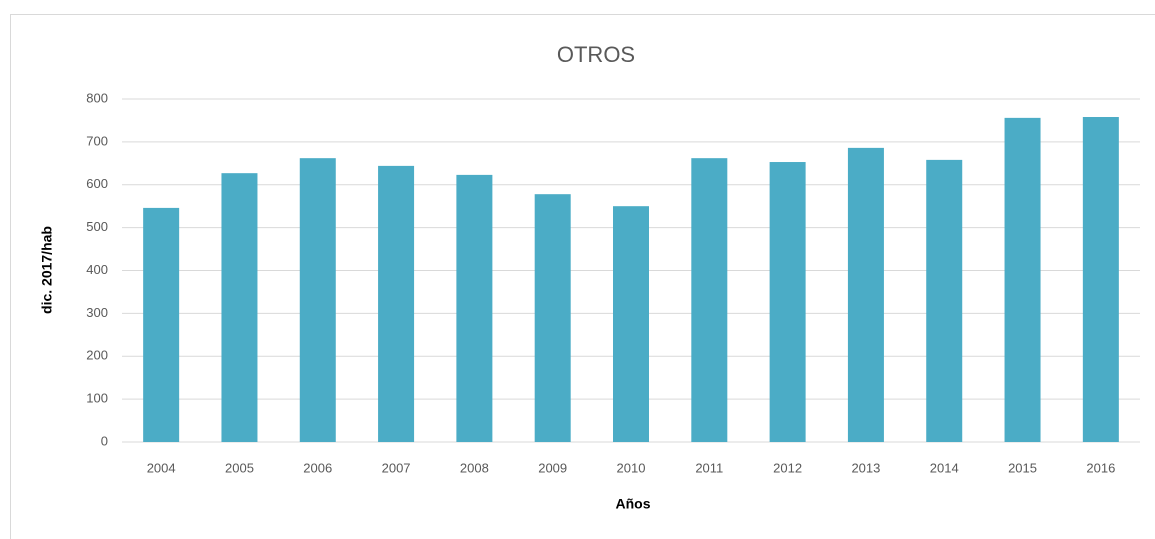 The height and width of the screenshot is (539, 1155). Describe the element at coordinates (631, 467) in the screenshot. I see `x-tick-label: 2010` at that location.